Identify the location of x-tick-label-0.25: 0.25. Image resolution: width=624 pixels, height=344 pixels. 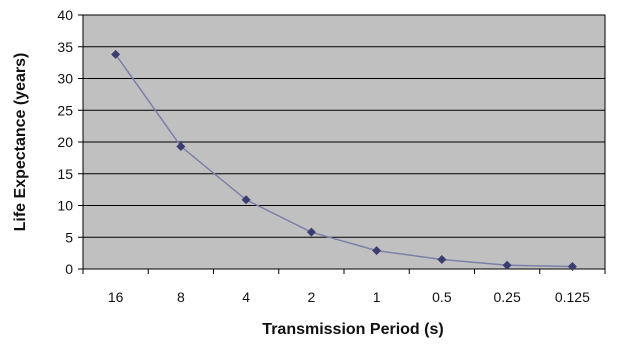
(507, 297).